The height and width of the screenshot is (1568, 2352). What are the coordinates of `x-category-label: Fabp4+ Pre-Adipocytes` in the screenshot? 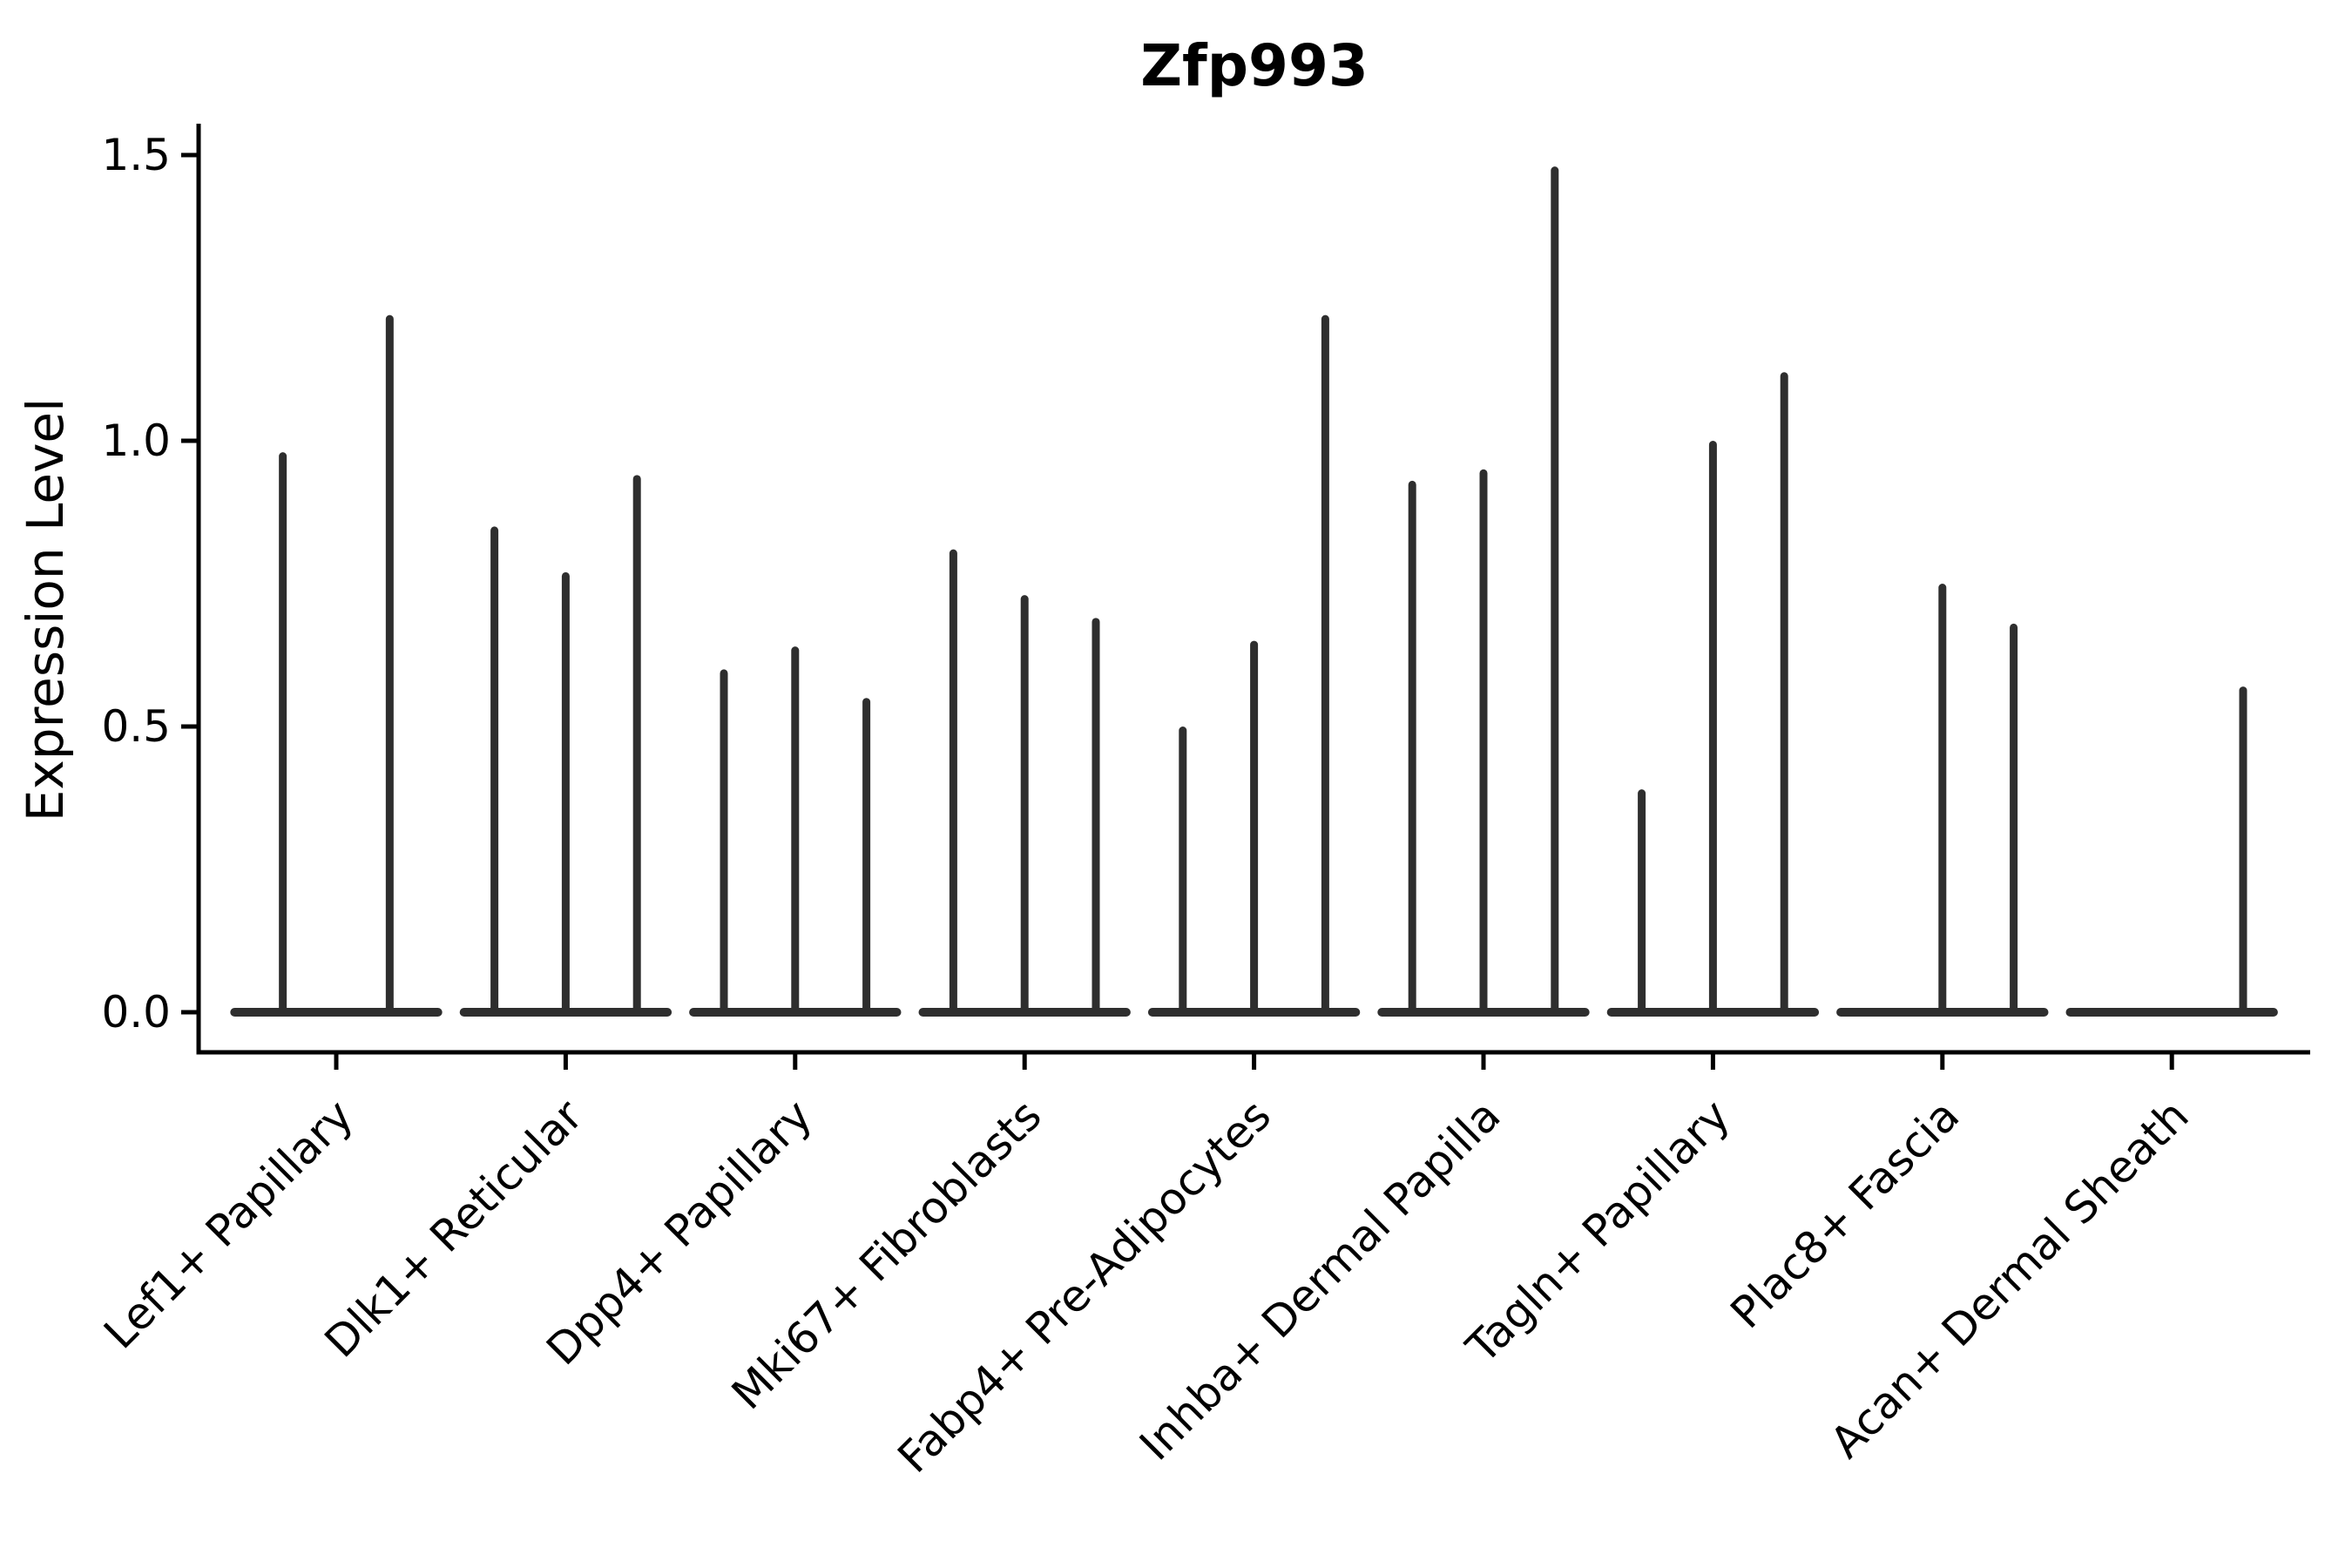 It's located at (1085, 1286).